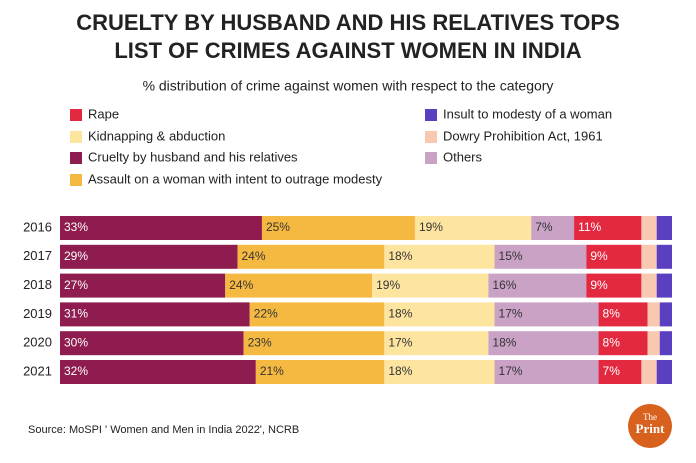 The width and height of the screenshot is (696, 463). What do you see at coordinates (37, 370) in the screenshot?
I see `y-tick-label: 2021` at bounding box center [37, 370].